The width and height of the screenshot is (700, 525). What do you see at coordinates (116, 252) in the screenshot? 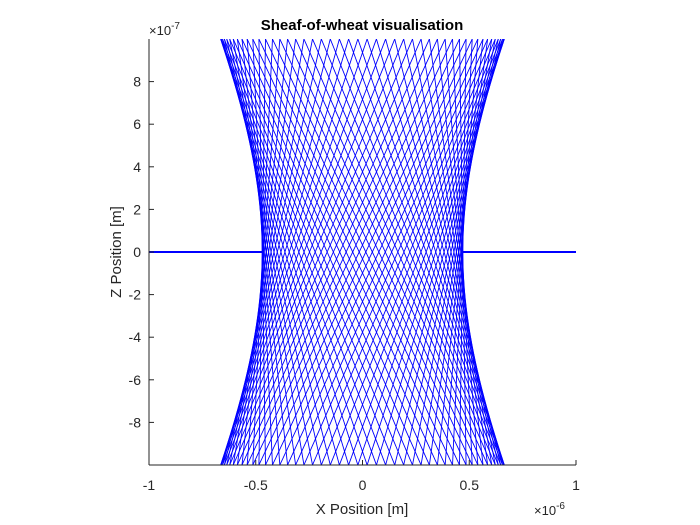
I see `y-axis-label: Z Position [m]` at bounding box center [116, 252].